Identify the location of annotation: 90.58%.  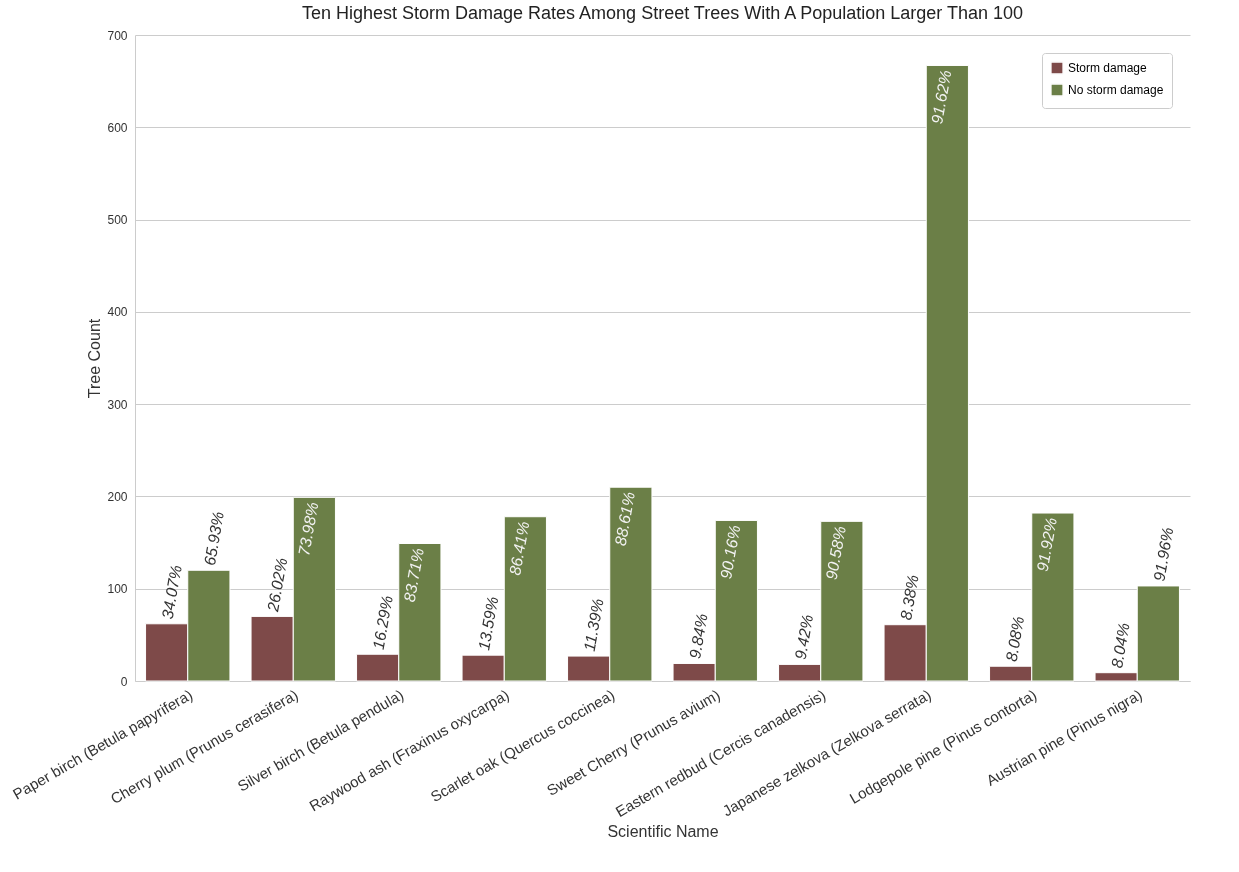
(835, 553).